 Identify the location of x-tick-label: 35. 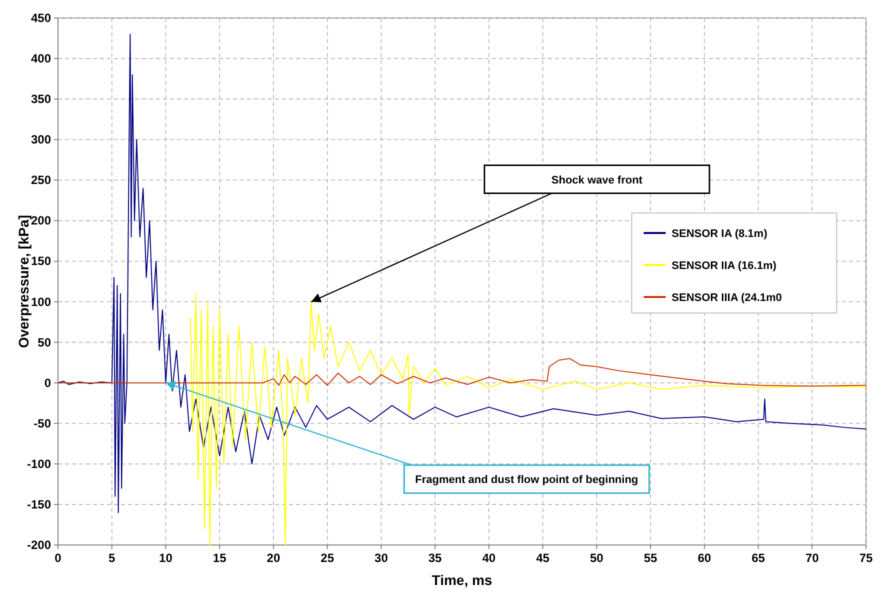
(435, 558).